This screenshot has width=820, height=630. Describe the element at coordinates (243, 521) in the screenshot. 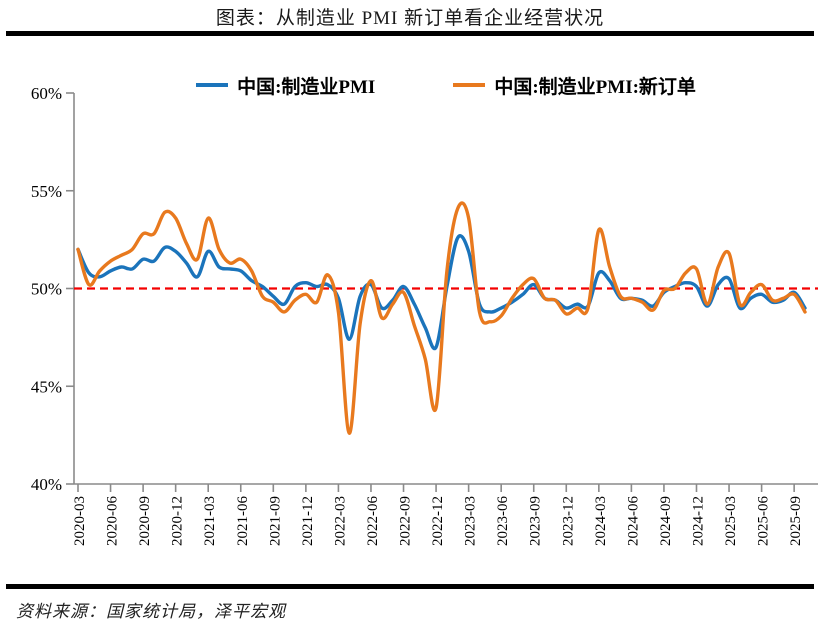

I see `x-tick-label: 2021-06` at that location.